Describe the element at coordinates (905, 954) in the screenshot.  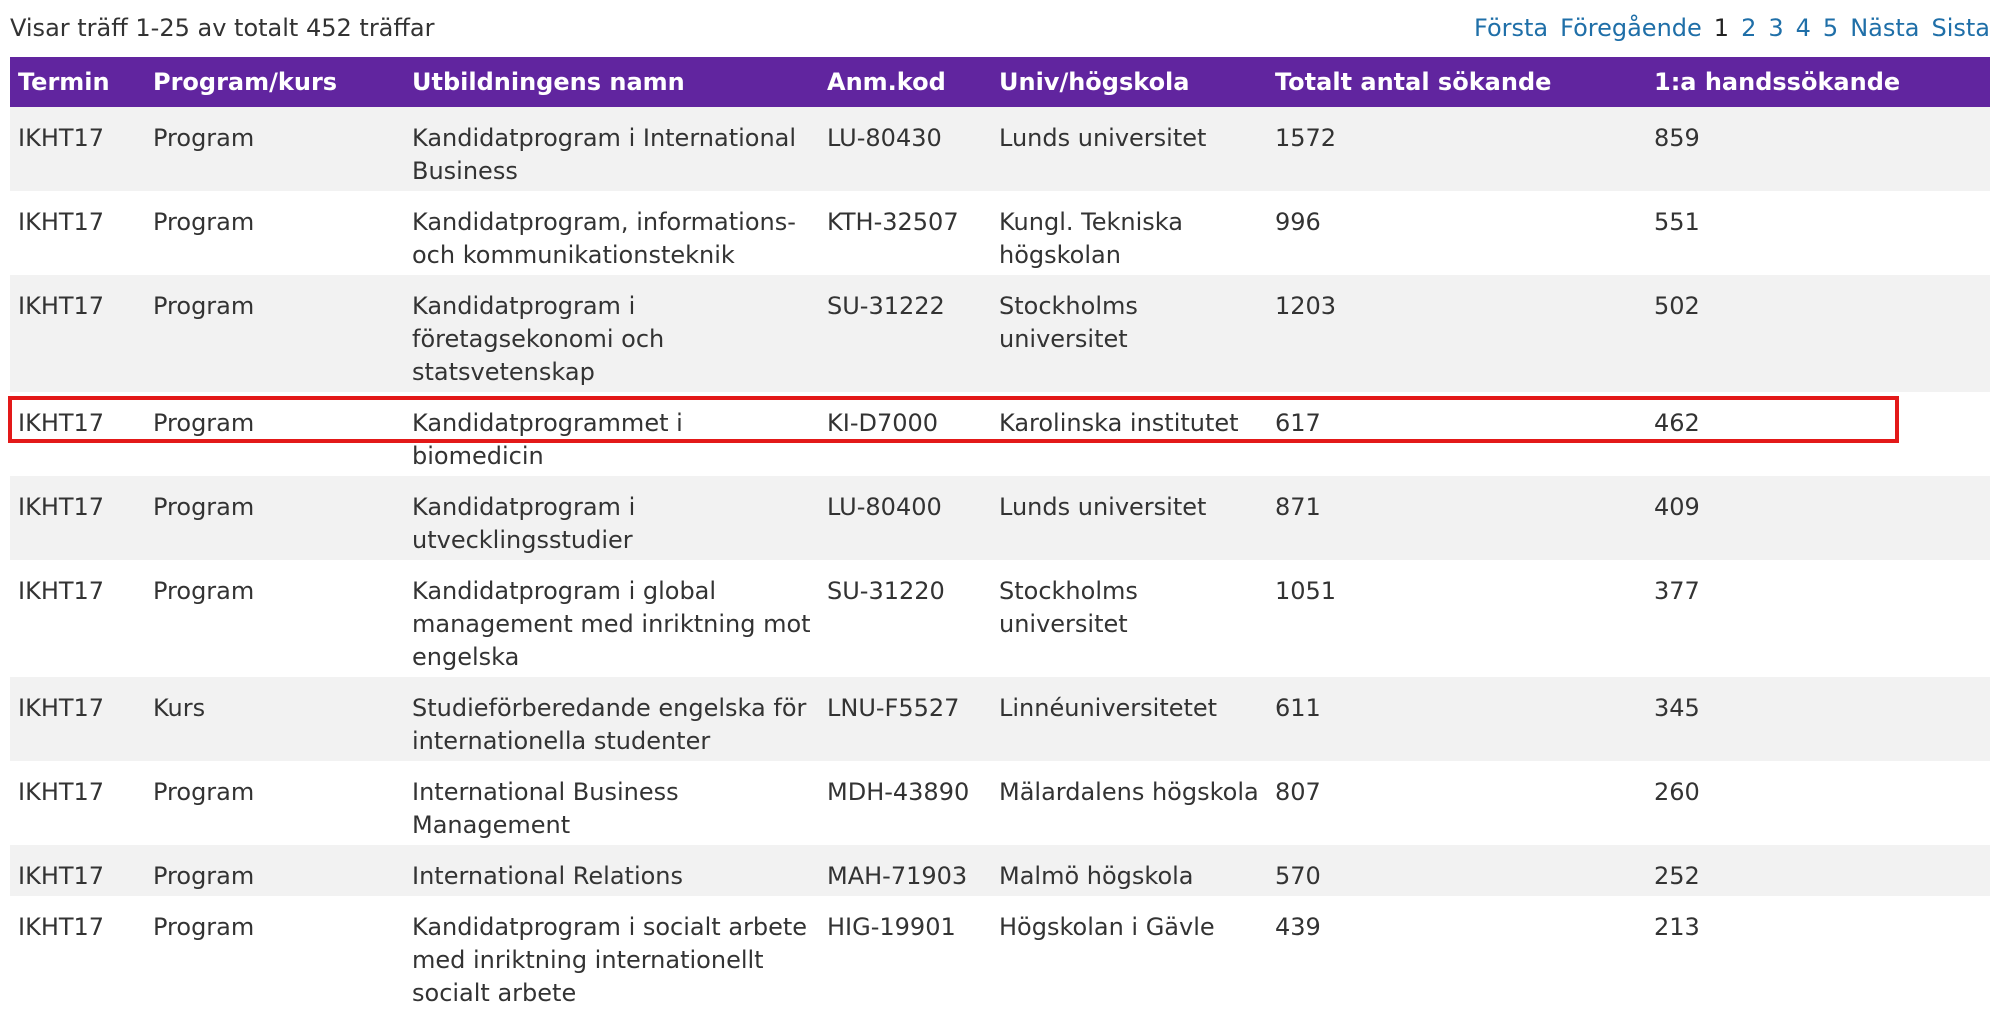
I see `cell-anm-kod: HIG-19901` at that location.